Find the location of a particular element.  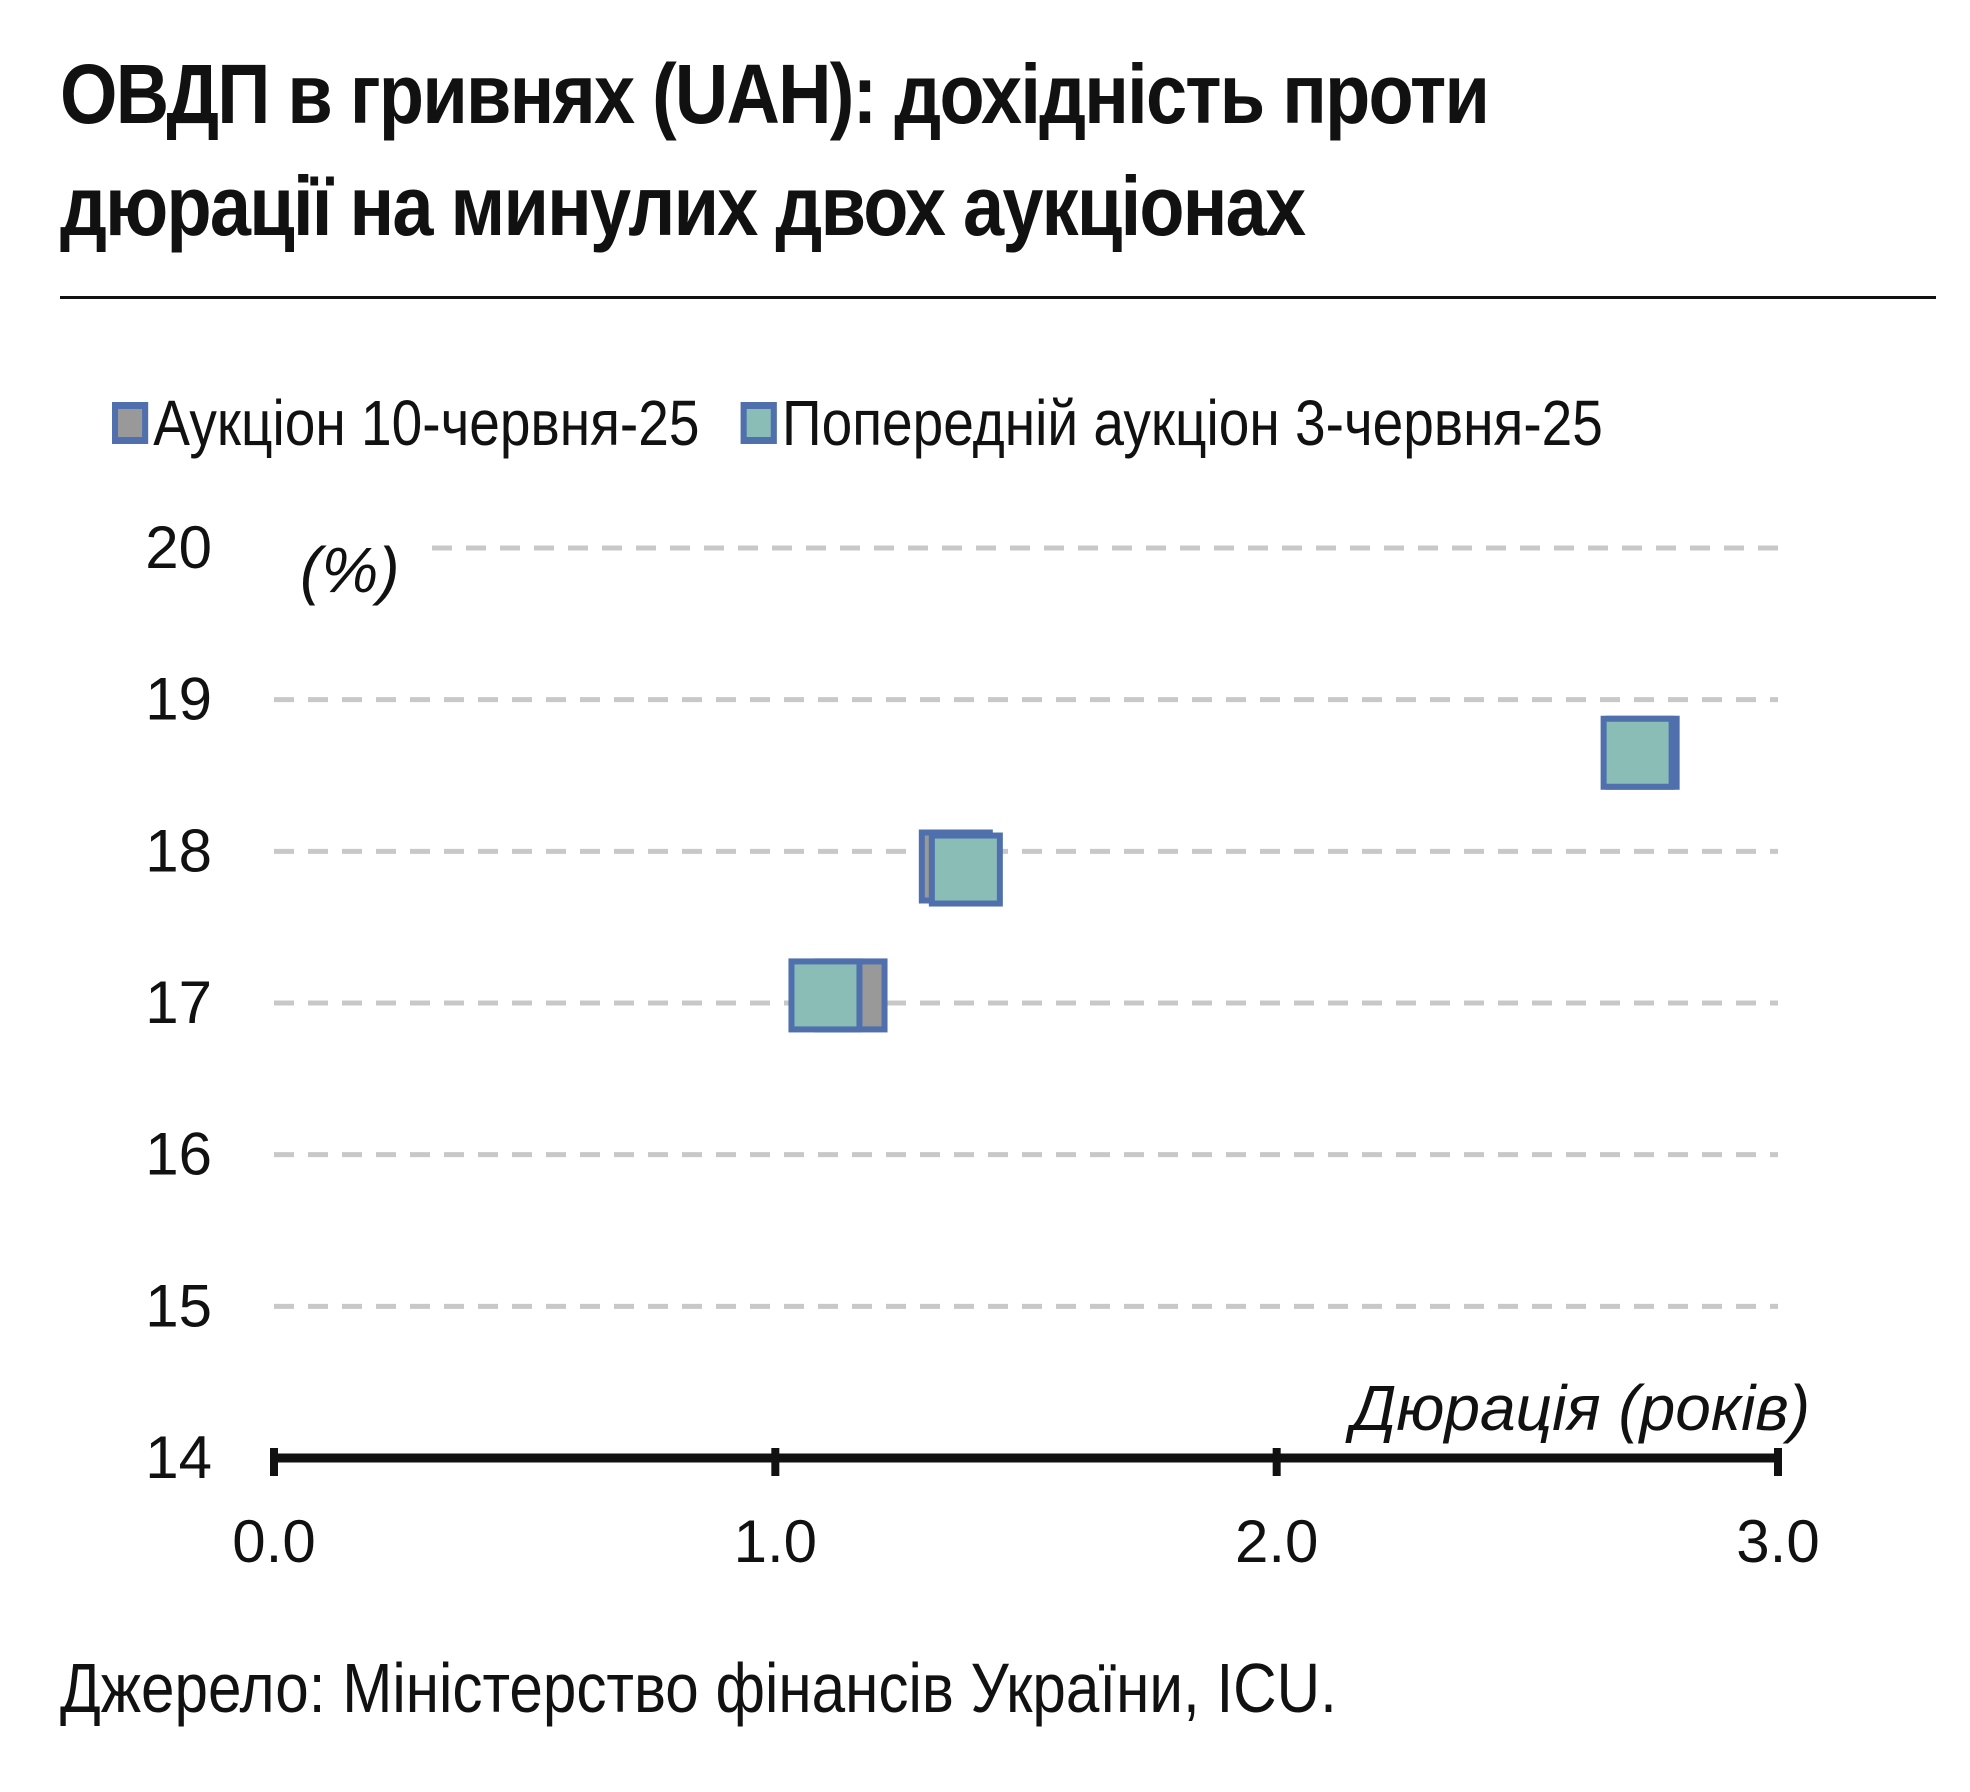

legend-label-current: Аукціон 10-червня-25 is located at coordinates (426, 423).